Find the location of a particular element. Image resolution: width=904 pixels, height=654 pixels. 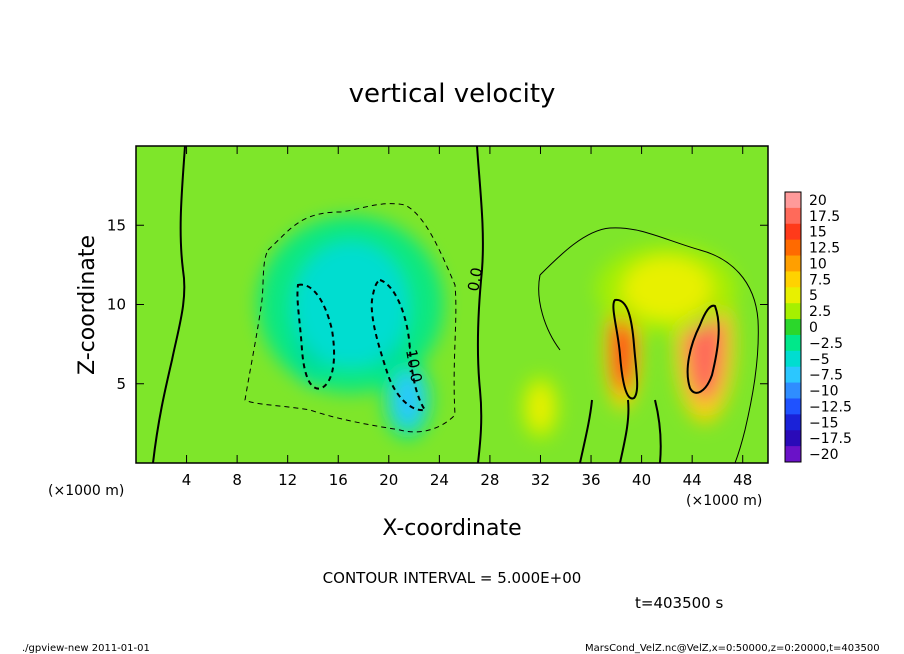

y-tick-label: 5 is located at coordinates (121, 384).